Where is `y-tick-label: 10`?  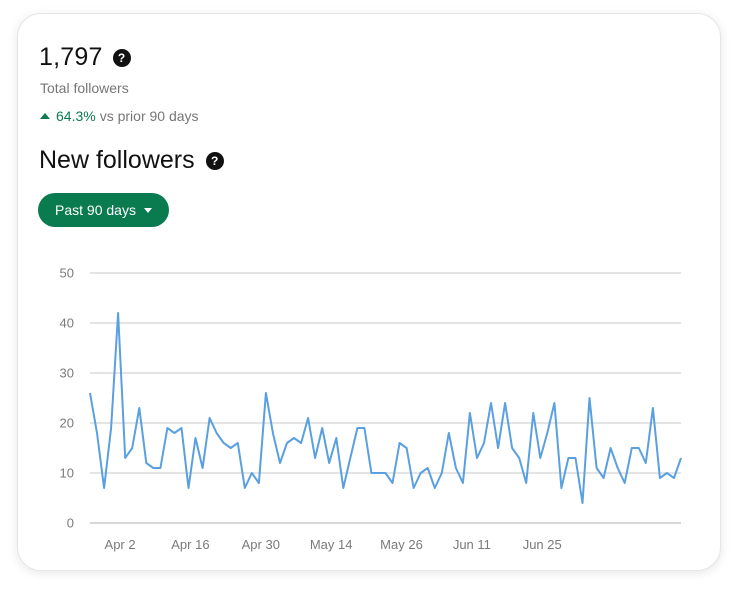
y-tick-label: 10 is located at coordinates (67, 473).